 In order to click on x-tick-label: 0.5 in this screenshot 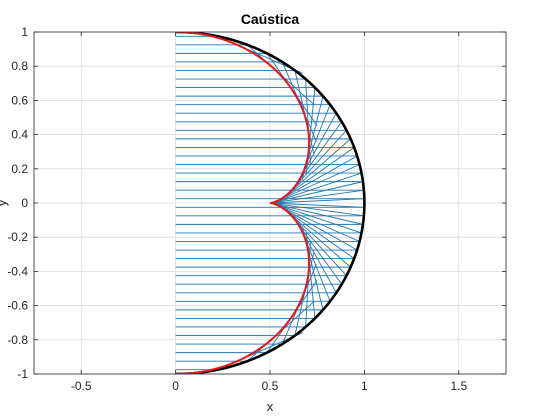, I will do `click(270, 386)`.